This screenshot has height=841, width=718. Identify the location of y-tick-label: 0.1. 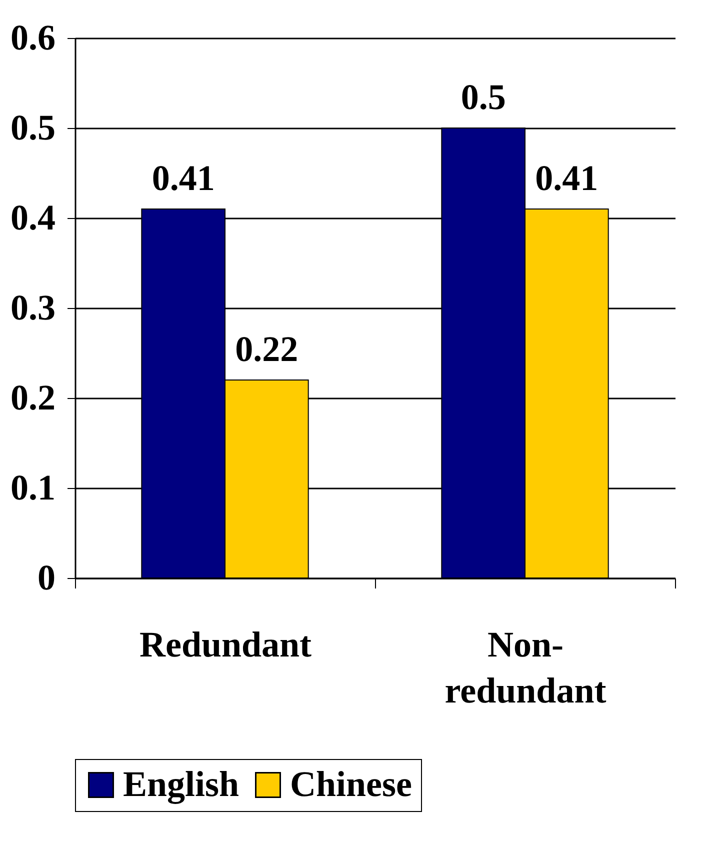
(33, 488).